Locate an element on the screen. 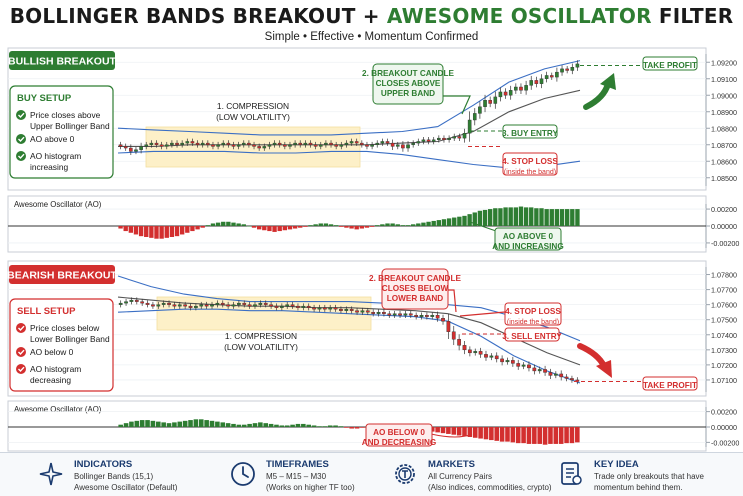  bear-price-tick-label: 1.07800 is located at coordinates (724, 275).